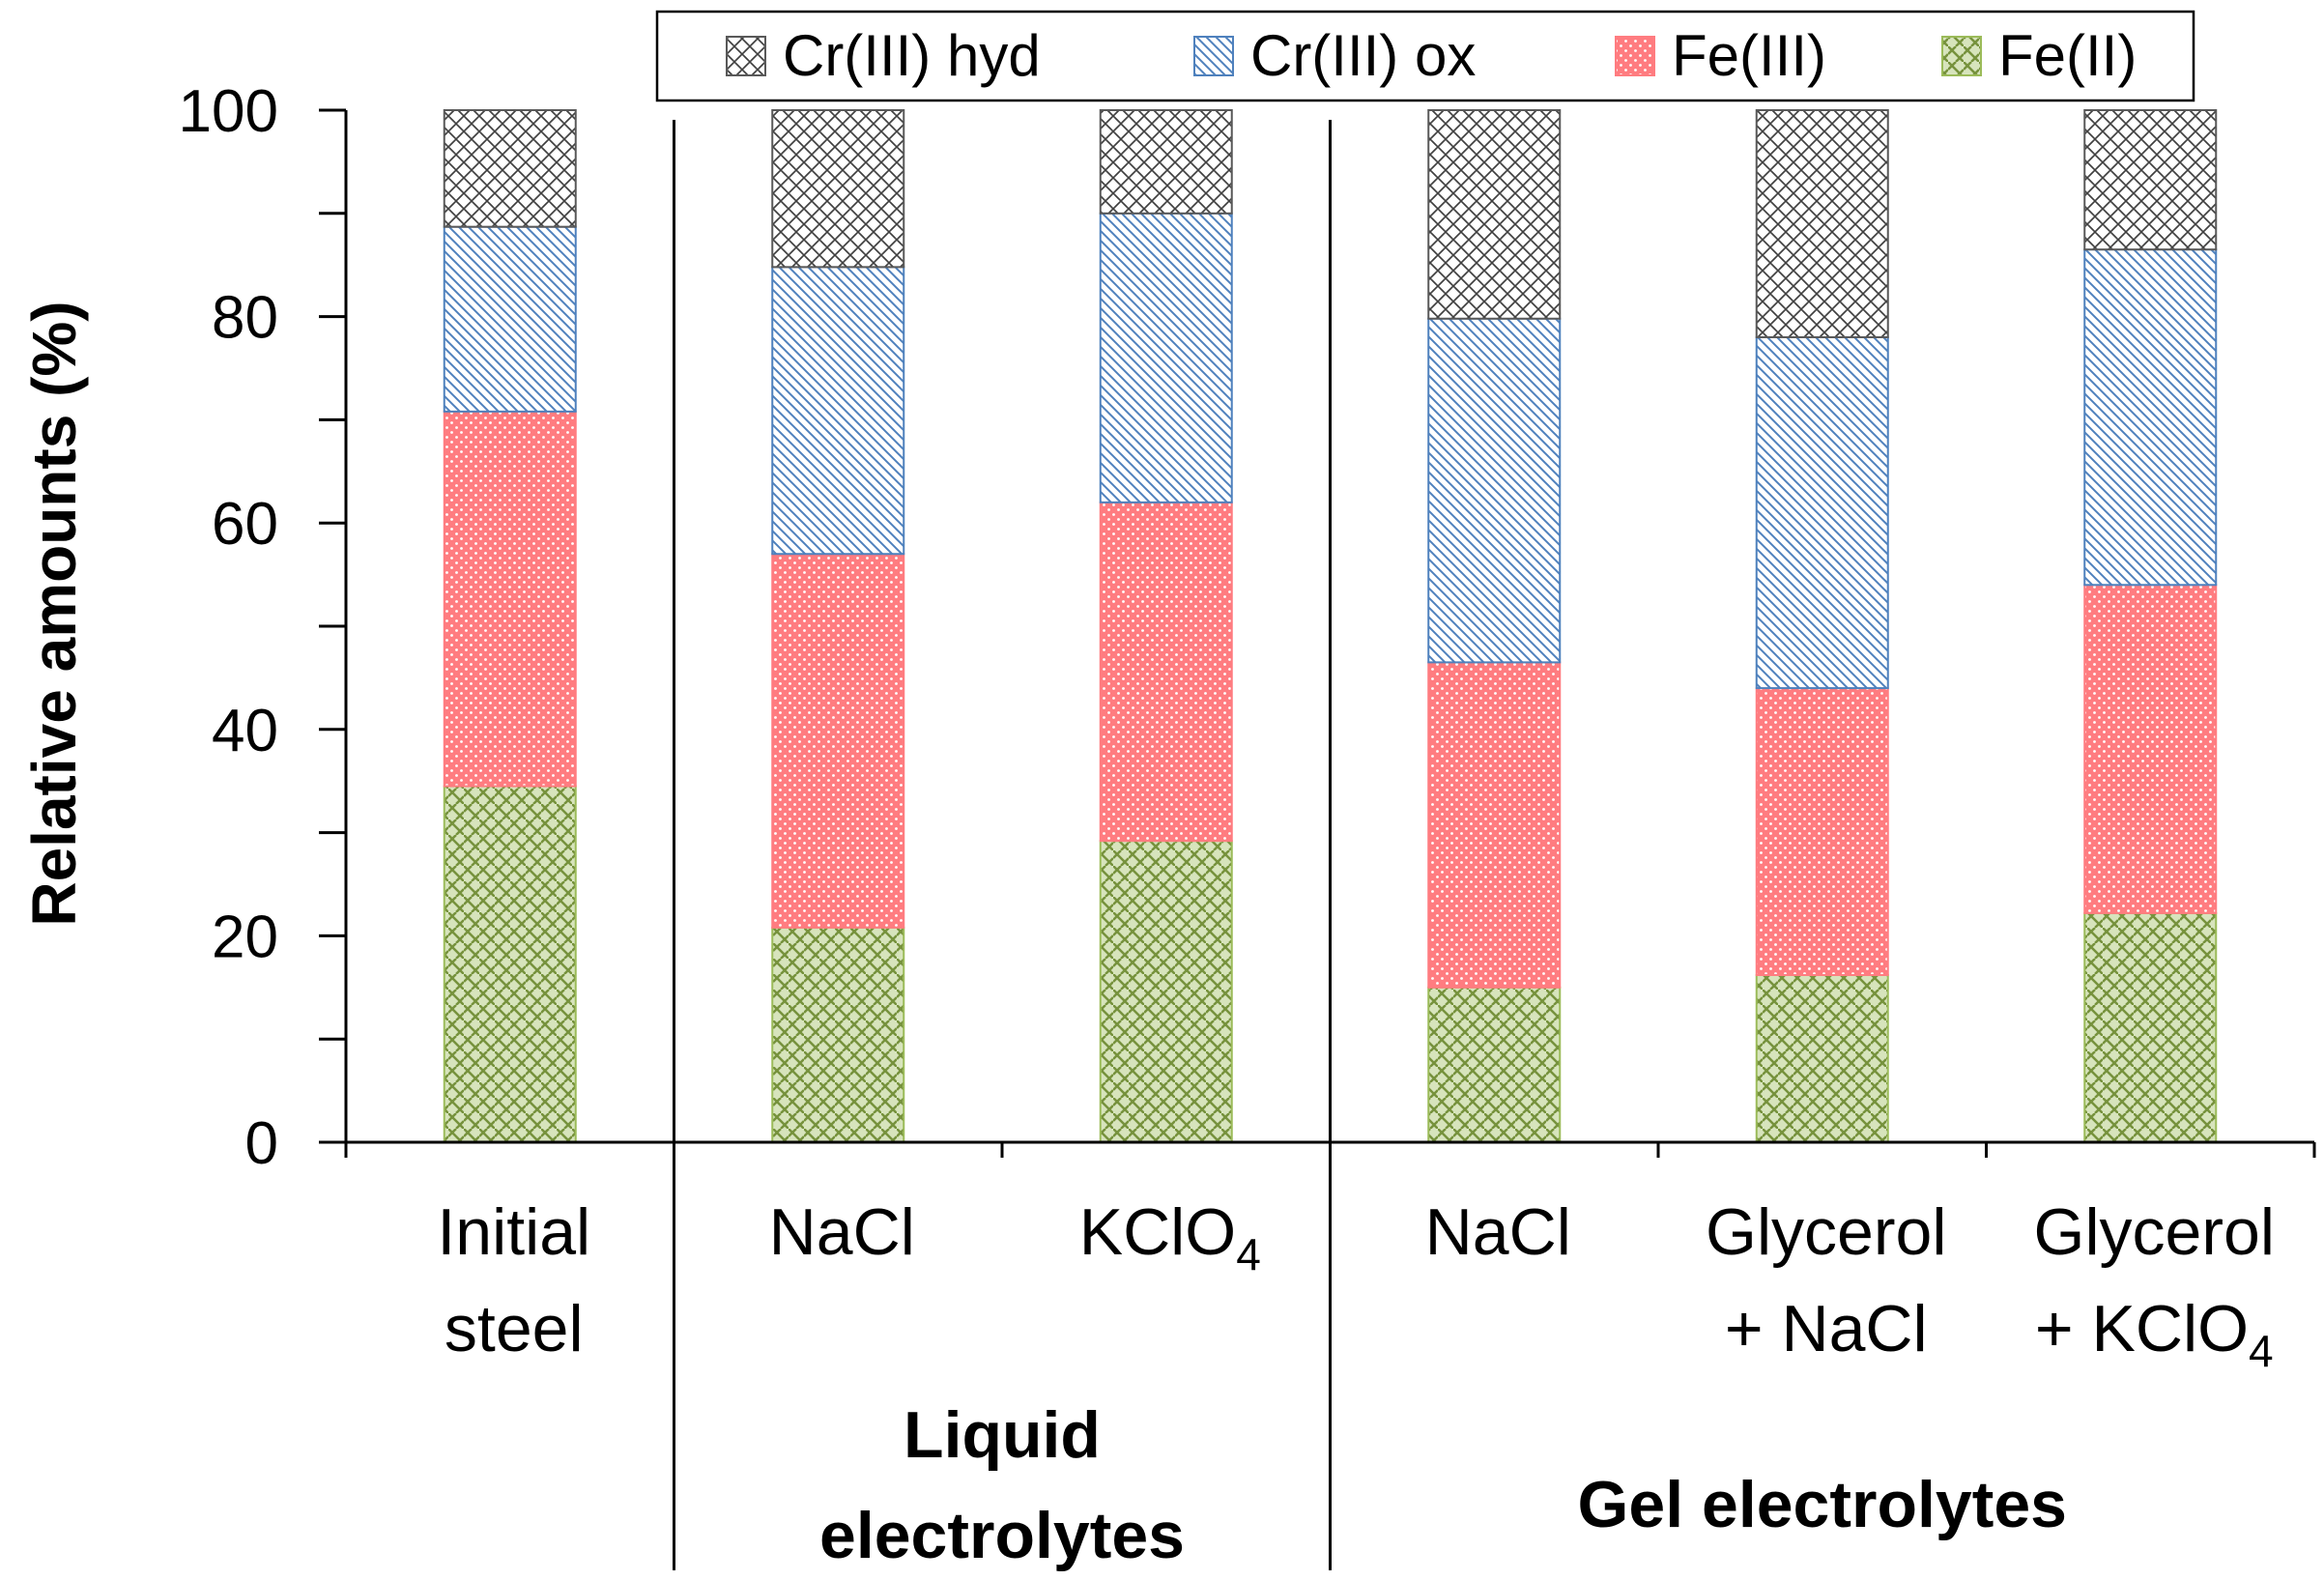 The width and height of the screenshot is (2324, 1580). Describe the element at coordinates (245, 524) in the screenshot. I see `y-tick-label: 60` at that location.